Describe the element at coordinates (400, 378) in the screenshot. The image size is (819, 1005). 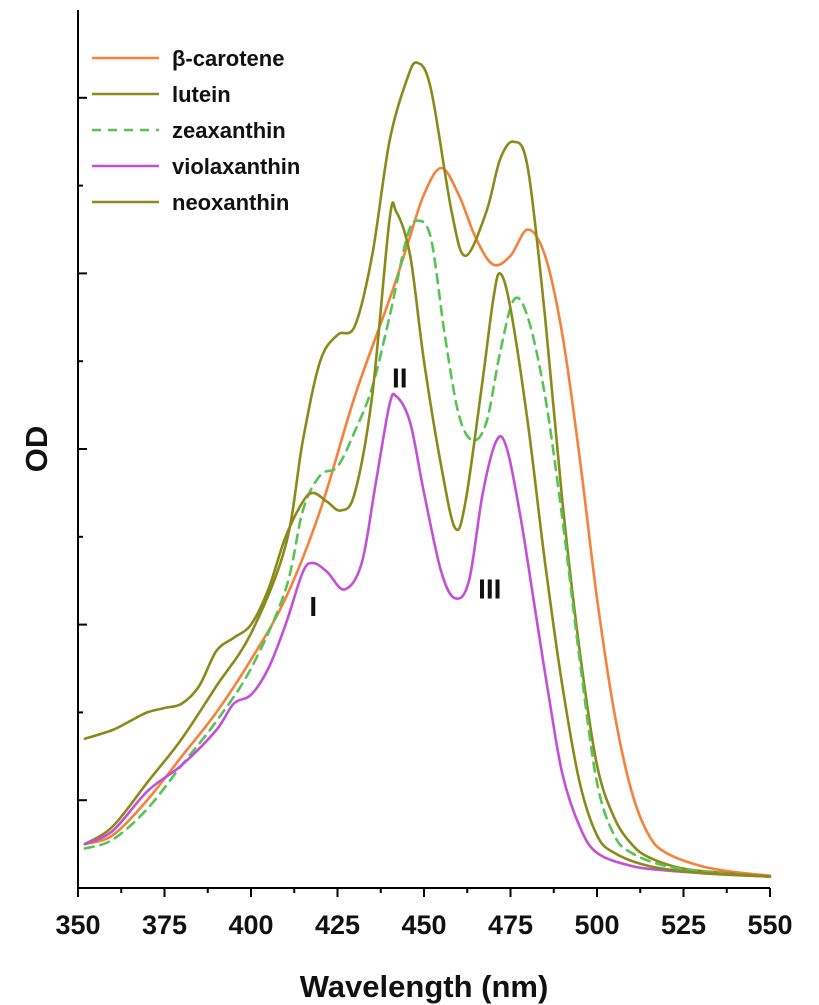
I see `band-label: II` at that location.